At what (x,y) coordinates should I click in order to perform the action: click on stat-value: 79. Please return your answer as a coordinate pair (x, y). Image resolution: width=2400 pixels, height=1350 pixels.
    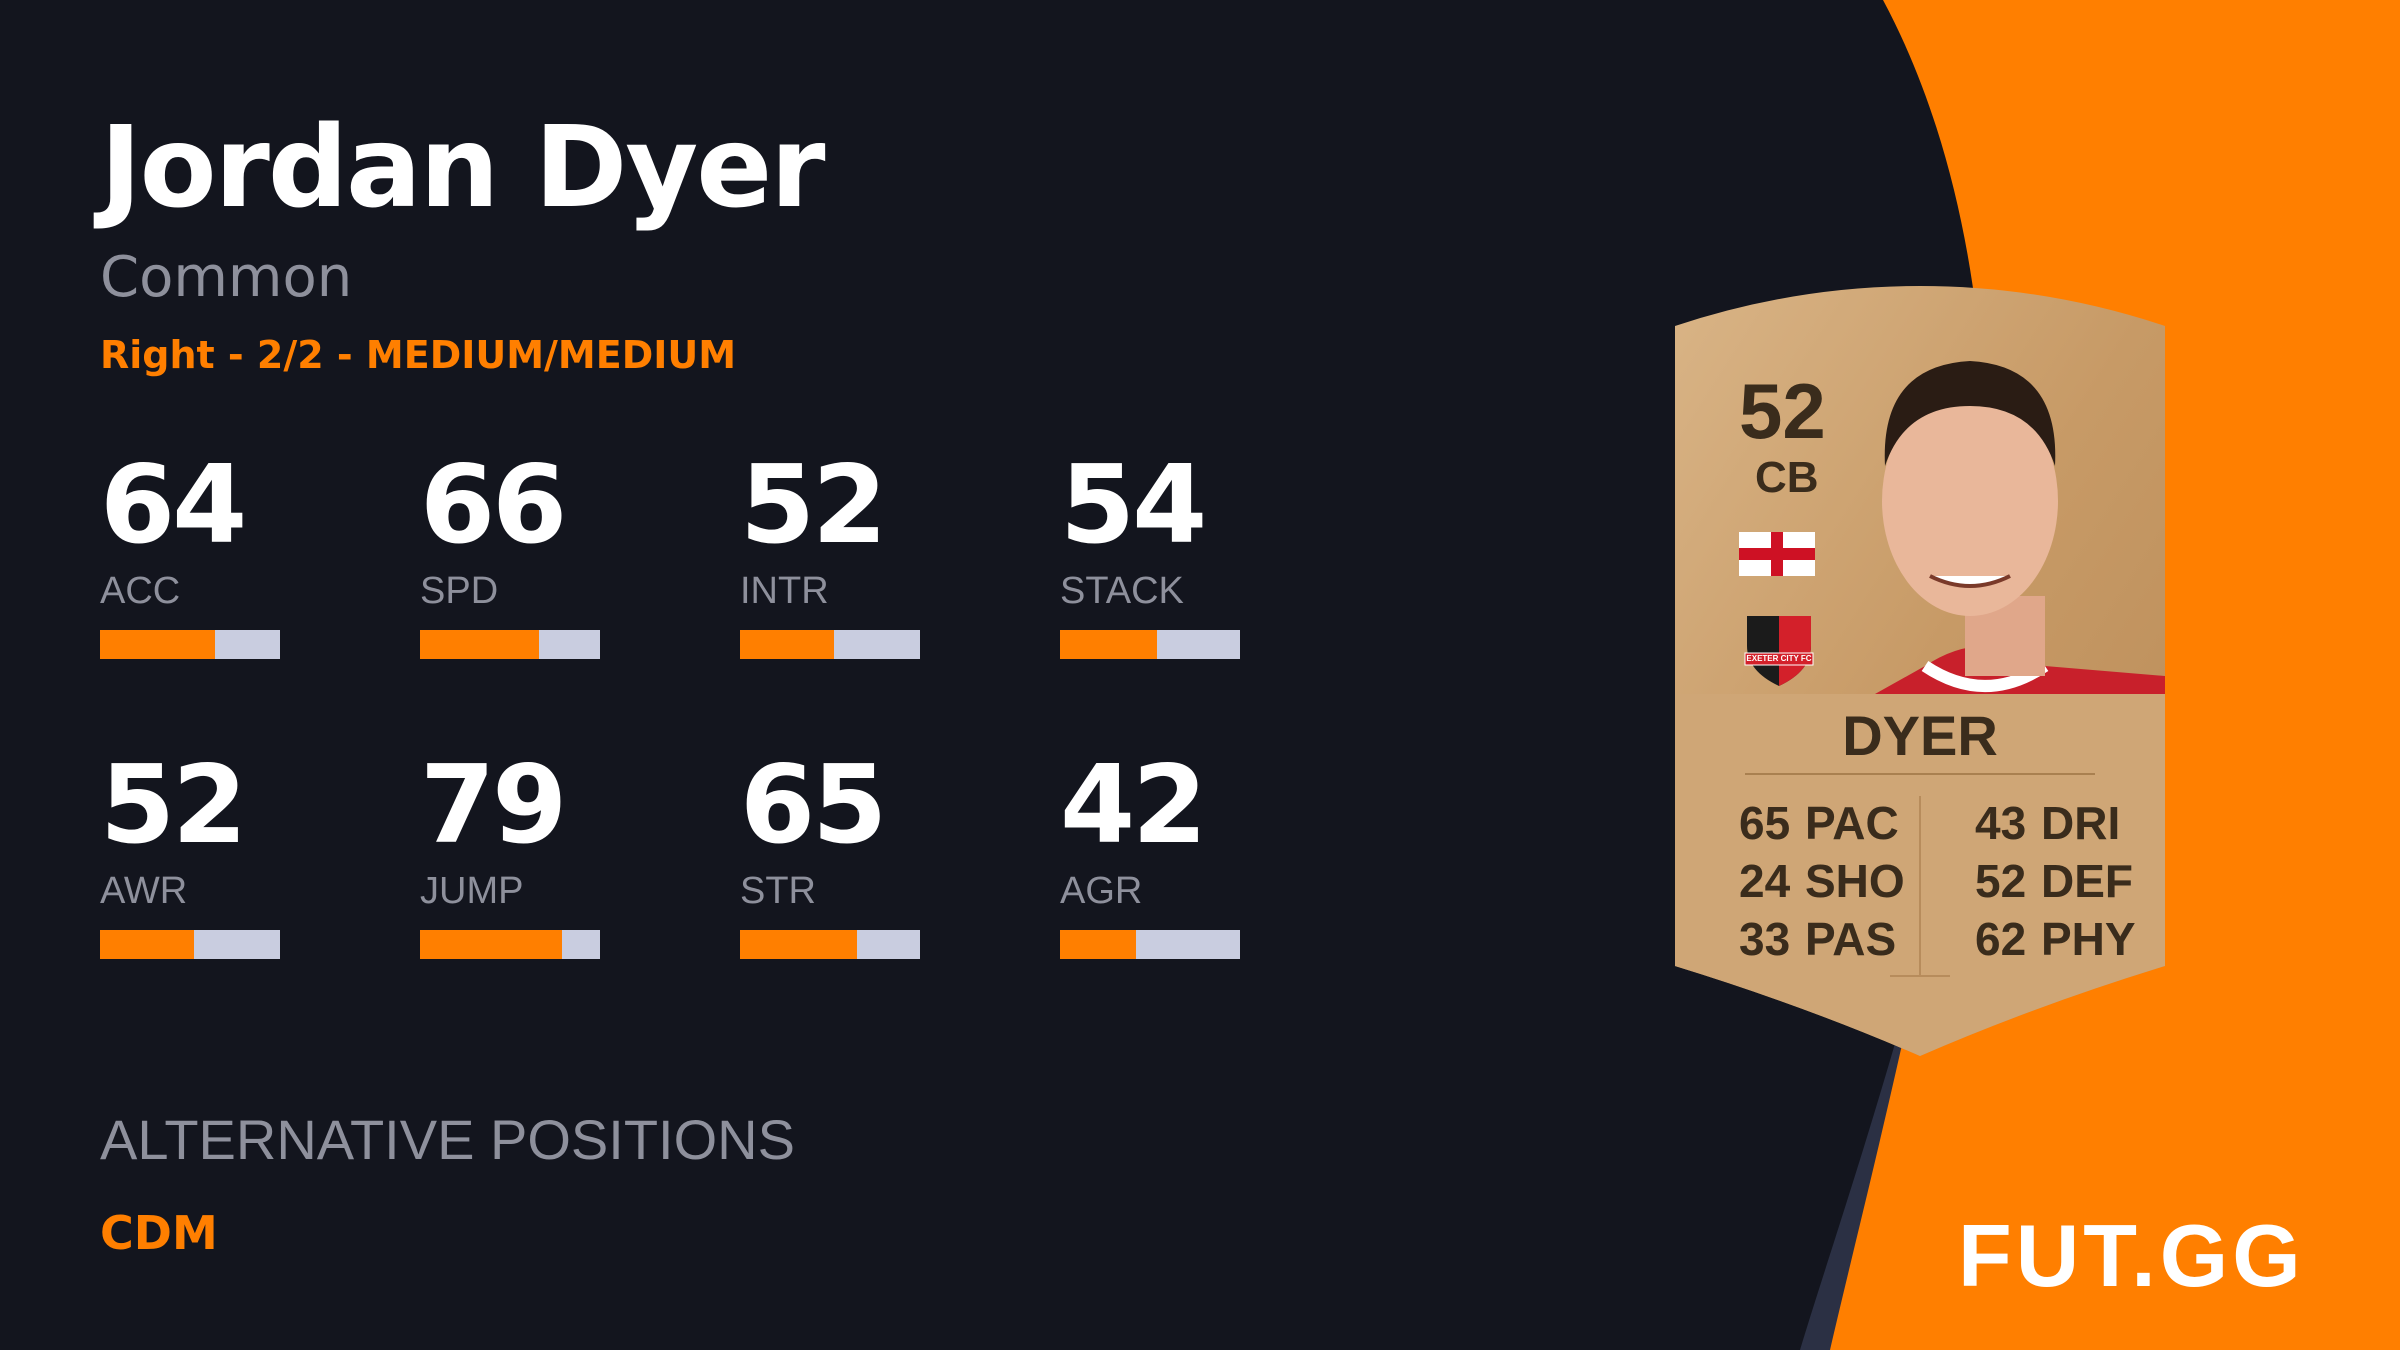
    Looking at the image, I should click on (493, 805).